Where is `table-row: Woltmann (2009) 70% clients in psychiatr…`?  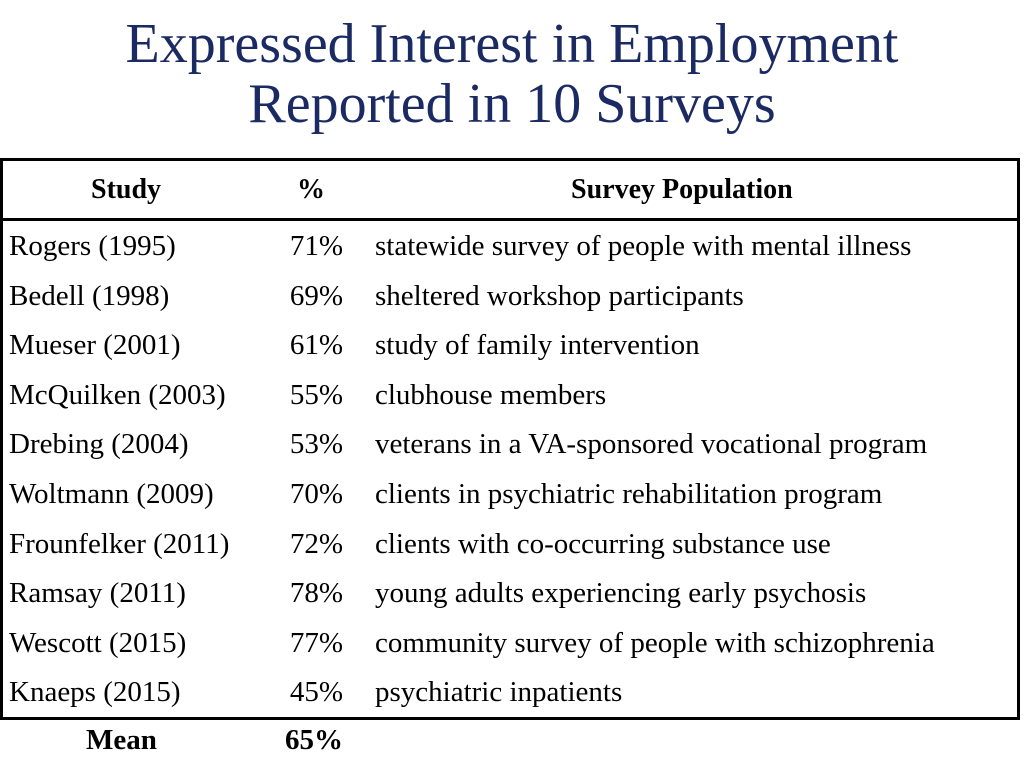 table-row: Woltmann (2009) 70% clients in psychiatr… is located at coordinates (510, 495).